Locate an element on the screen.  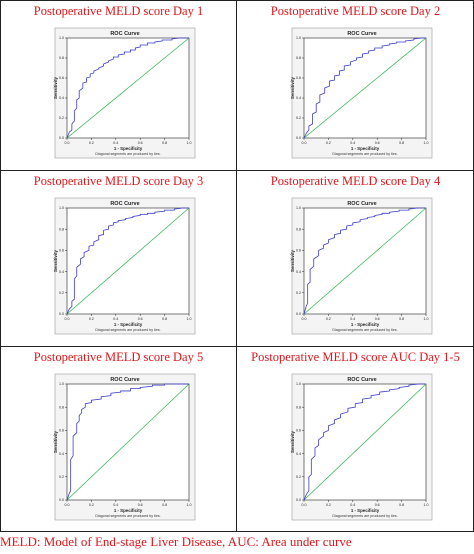
panel-title: Postoperative MELD score Day 5 is located at coordinates (118, 357).